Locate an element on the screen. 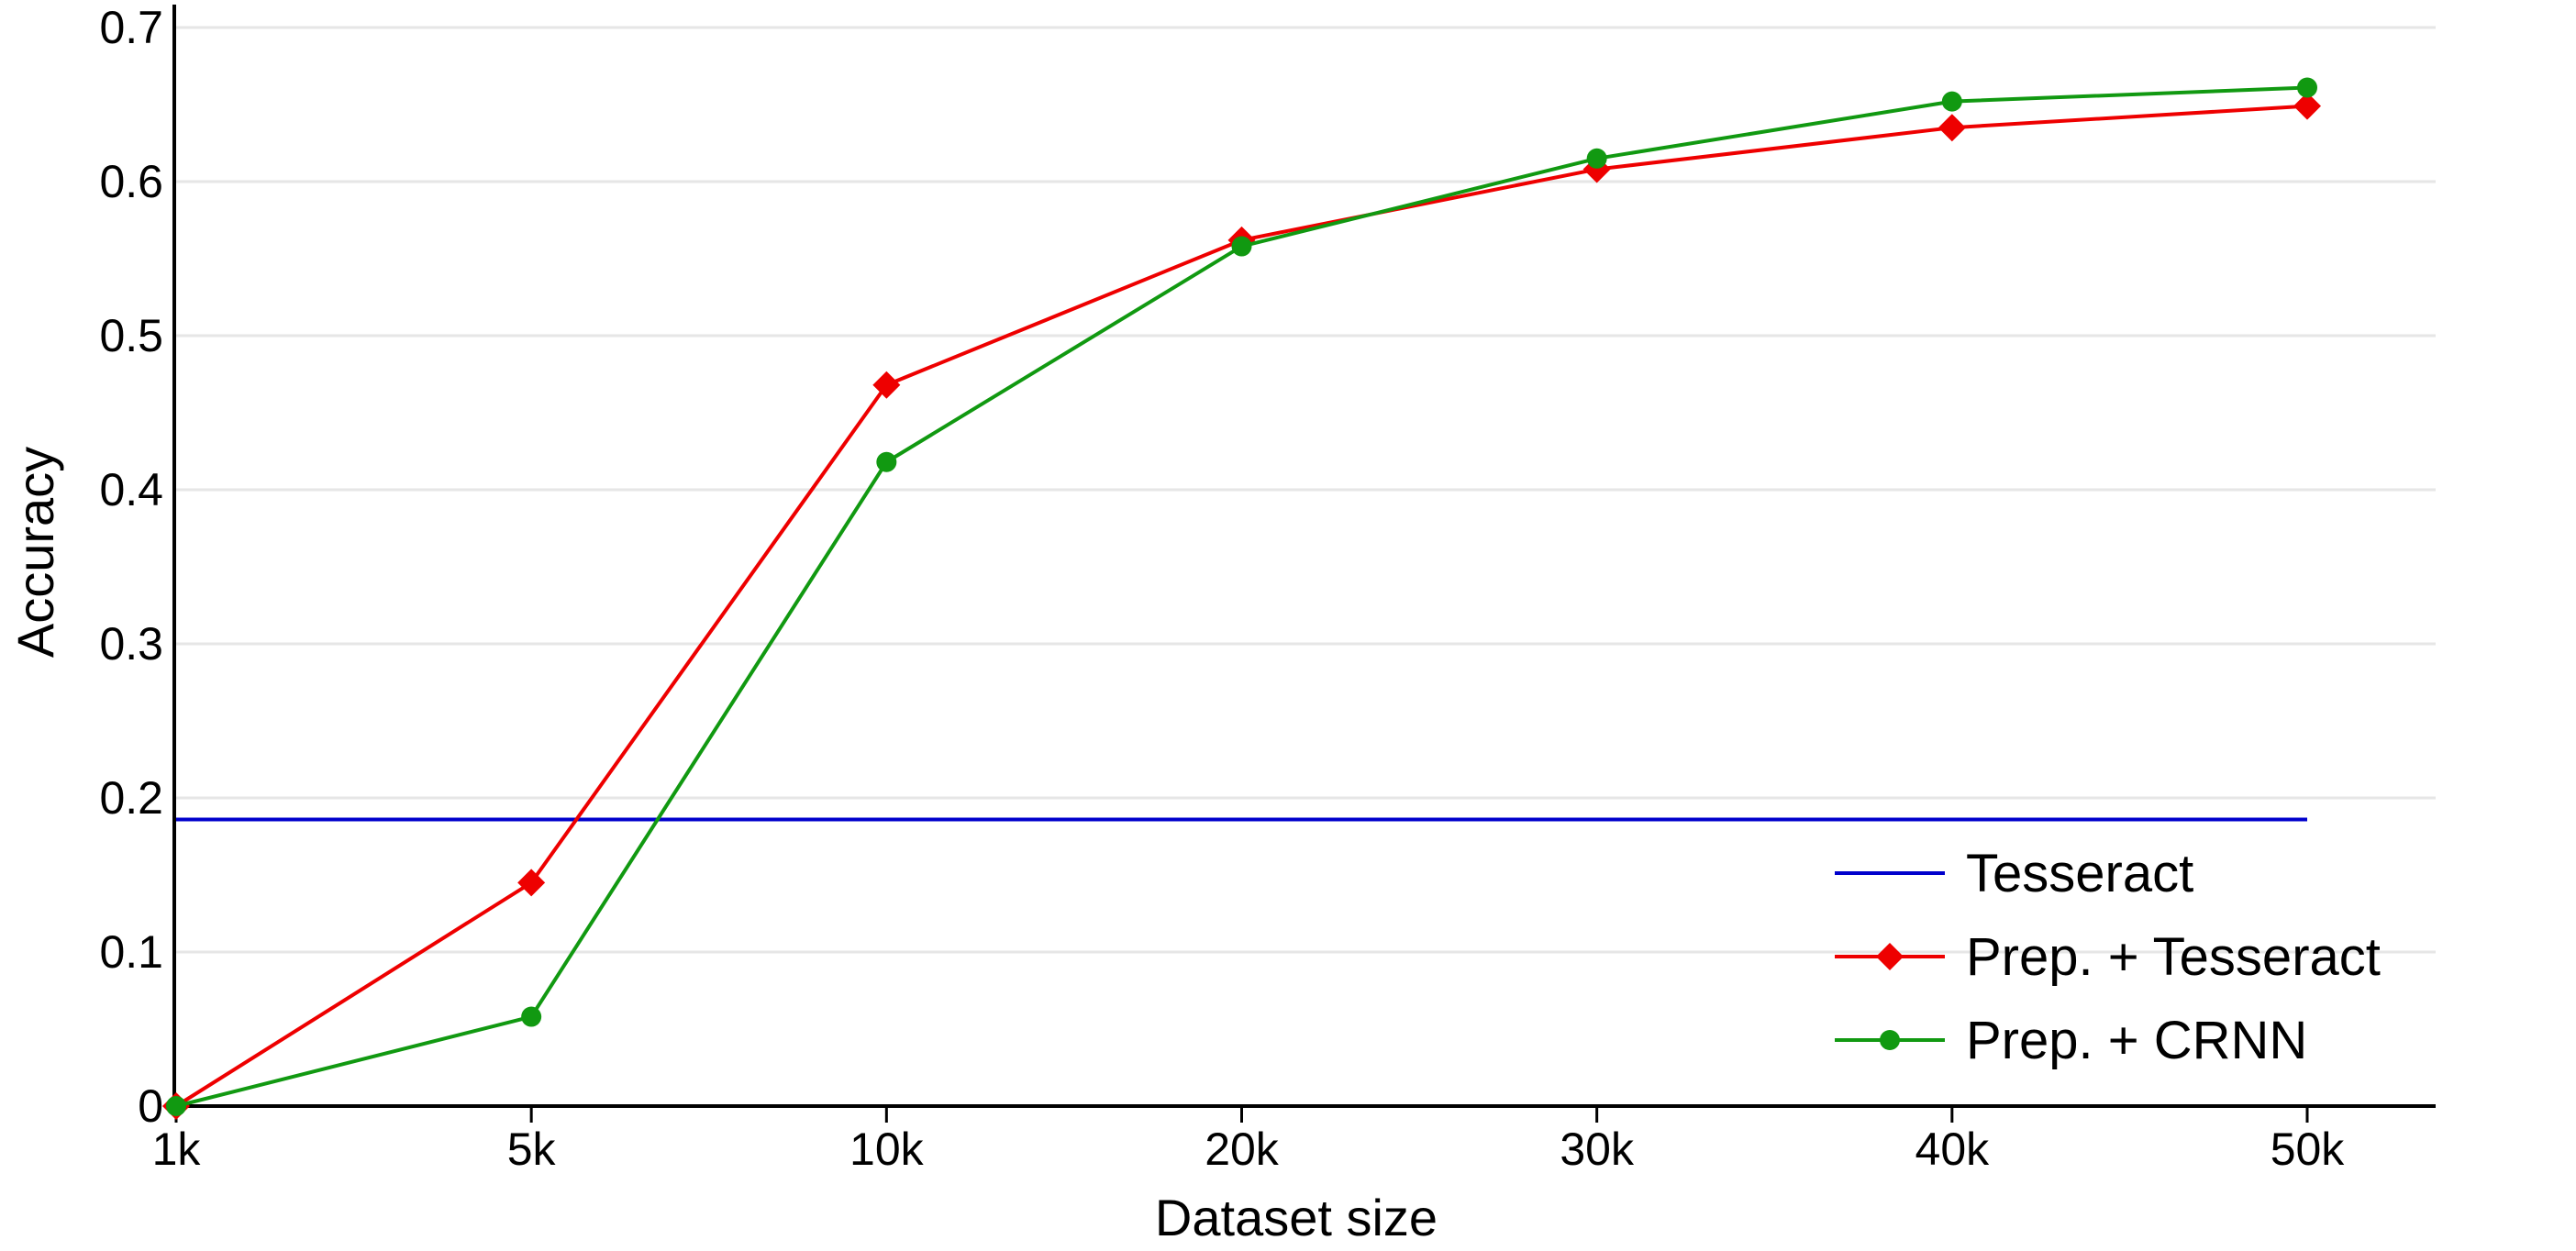  x-tick-label: 1k is located at coordinates (177, 1149).